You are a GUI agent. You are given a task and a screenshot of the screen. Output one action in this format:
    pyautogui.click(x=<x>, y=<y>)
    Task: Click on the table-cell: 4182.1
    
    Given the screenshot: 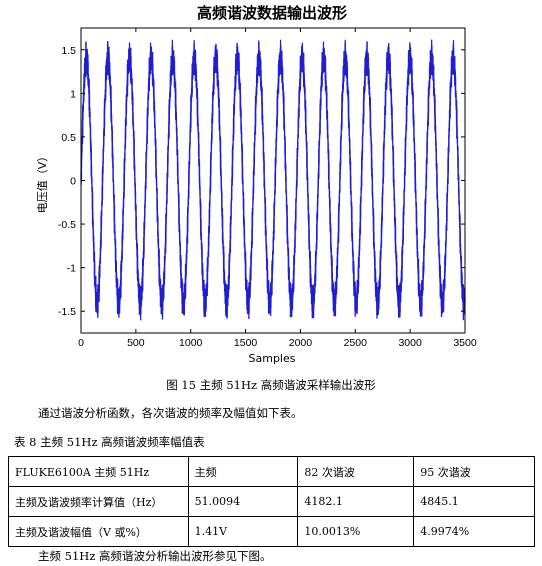 What is the action you would take?
    pyautogui.click(x=356, y=501)
    